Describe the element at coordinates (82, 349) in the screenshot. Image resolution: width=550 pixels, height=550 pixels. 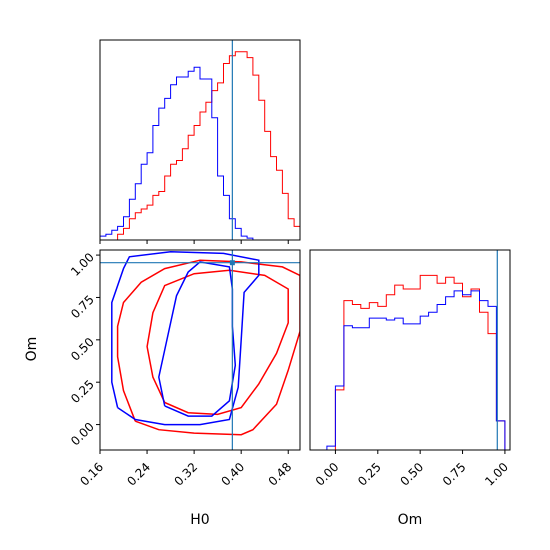
I see `om-ytick-label-3: 0.50` at that location.